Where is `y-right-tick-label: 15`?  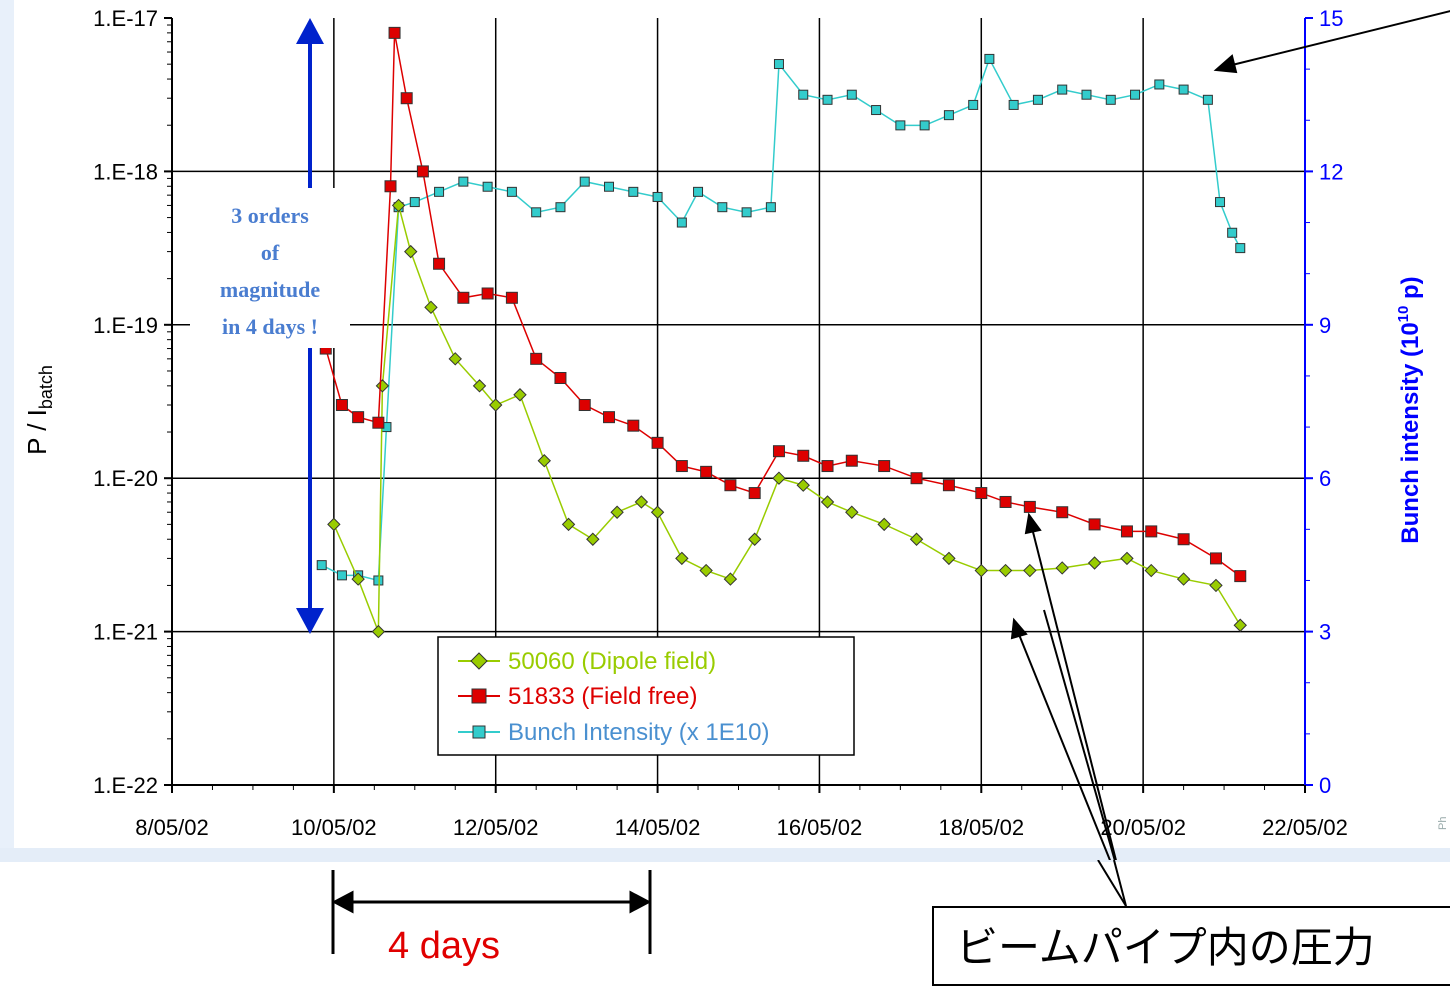
y-right-tick-label: 15 is located at coordinates (1331, 18).